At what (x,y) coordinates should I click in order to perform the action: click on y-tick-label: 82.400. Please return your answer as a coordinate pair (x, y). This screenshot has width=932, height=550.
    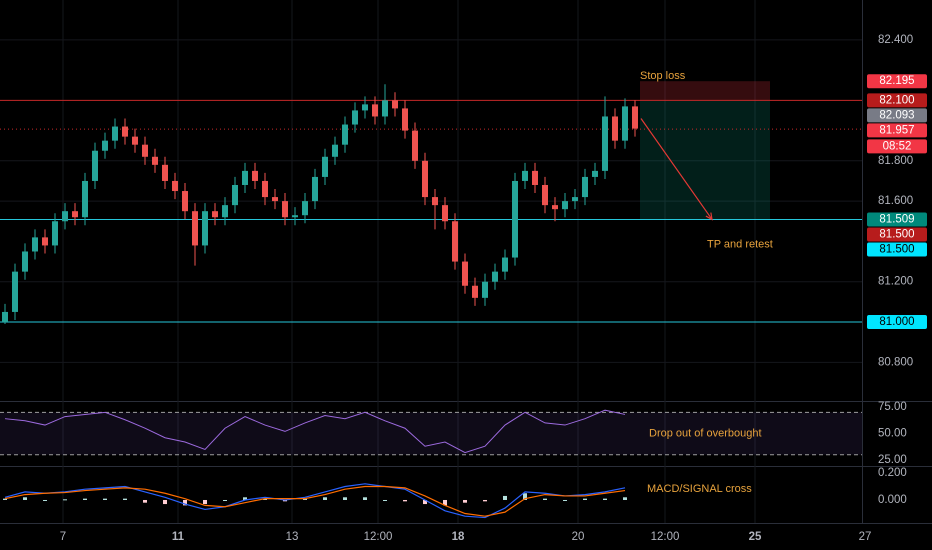
    Looking at the image, I should click on (895, 40).